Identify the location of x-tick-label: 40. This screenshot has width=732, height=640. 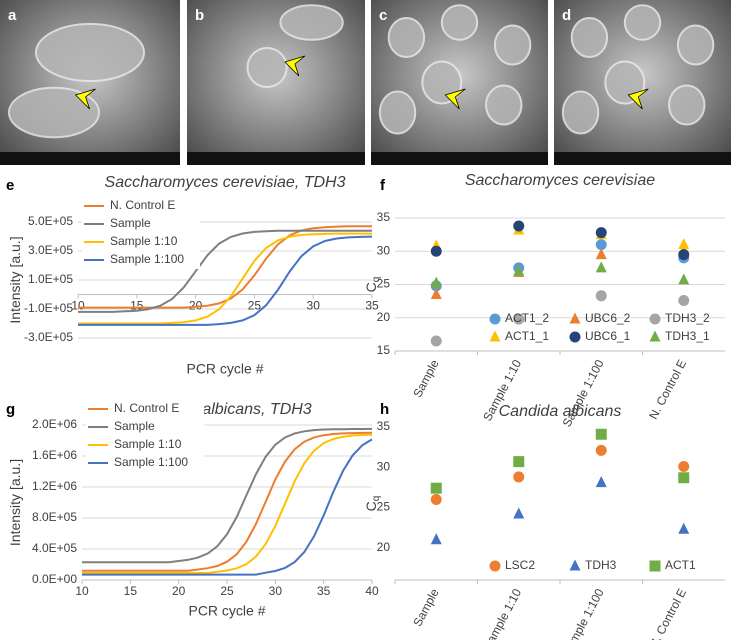
(372, 591).